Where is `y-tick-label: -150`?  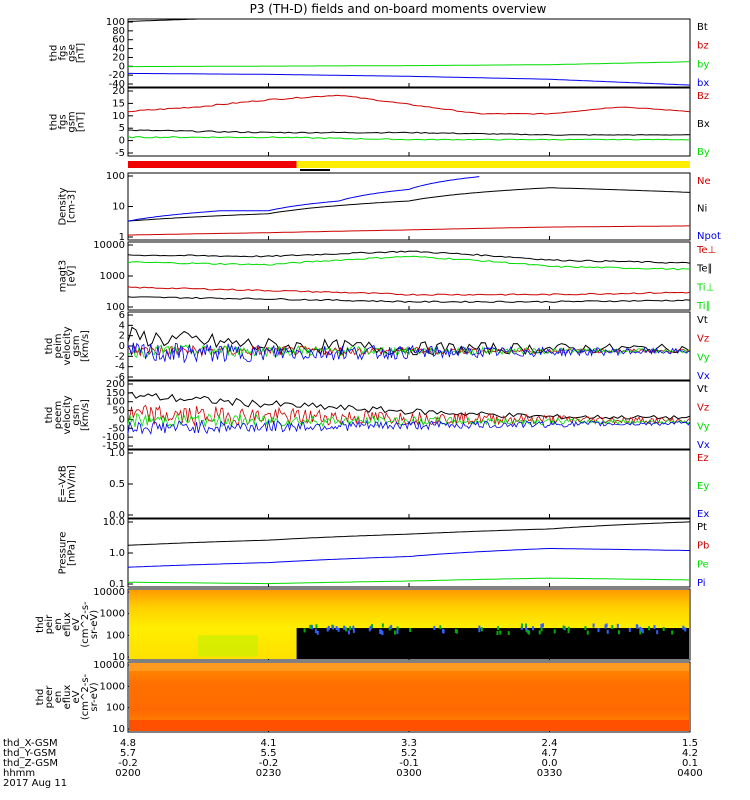
y-tick-label: -150 is located at coordinates (113, 446).